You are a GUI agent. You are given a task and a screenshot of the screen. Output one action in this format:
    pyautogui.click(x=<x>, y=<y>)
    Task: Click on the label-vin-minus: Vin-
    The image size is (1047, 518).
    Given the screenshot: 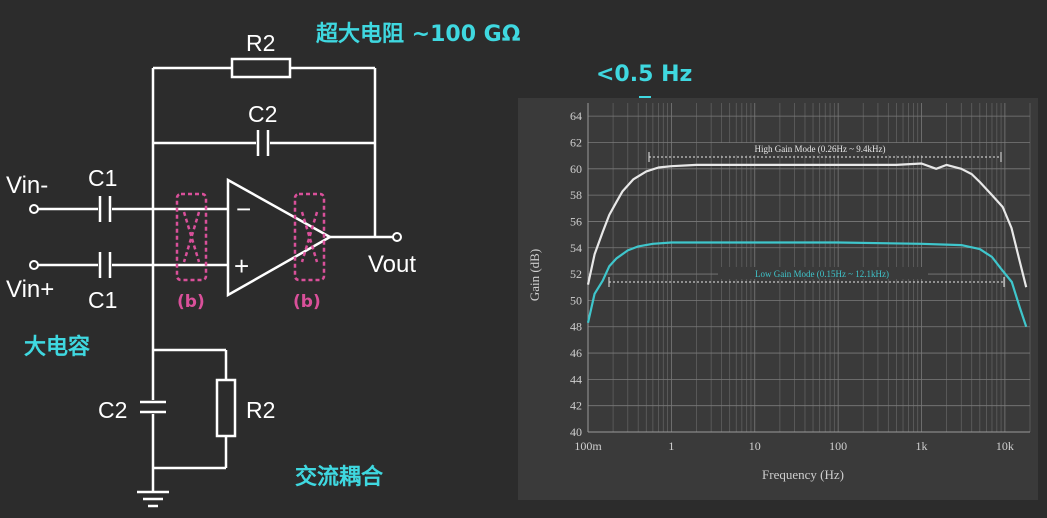 What is the action you would take?
    pyautogui.click(x=27, y=185)
    